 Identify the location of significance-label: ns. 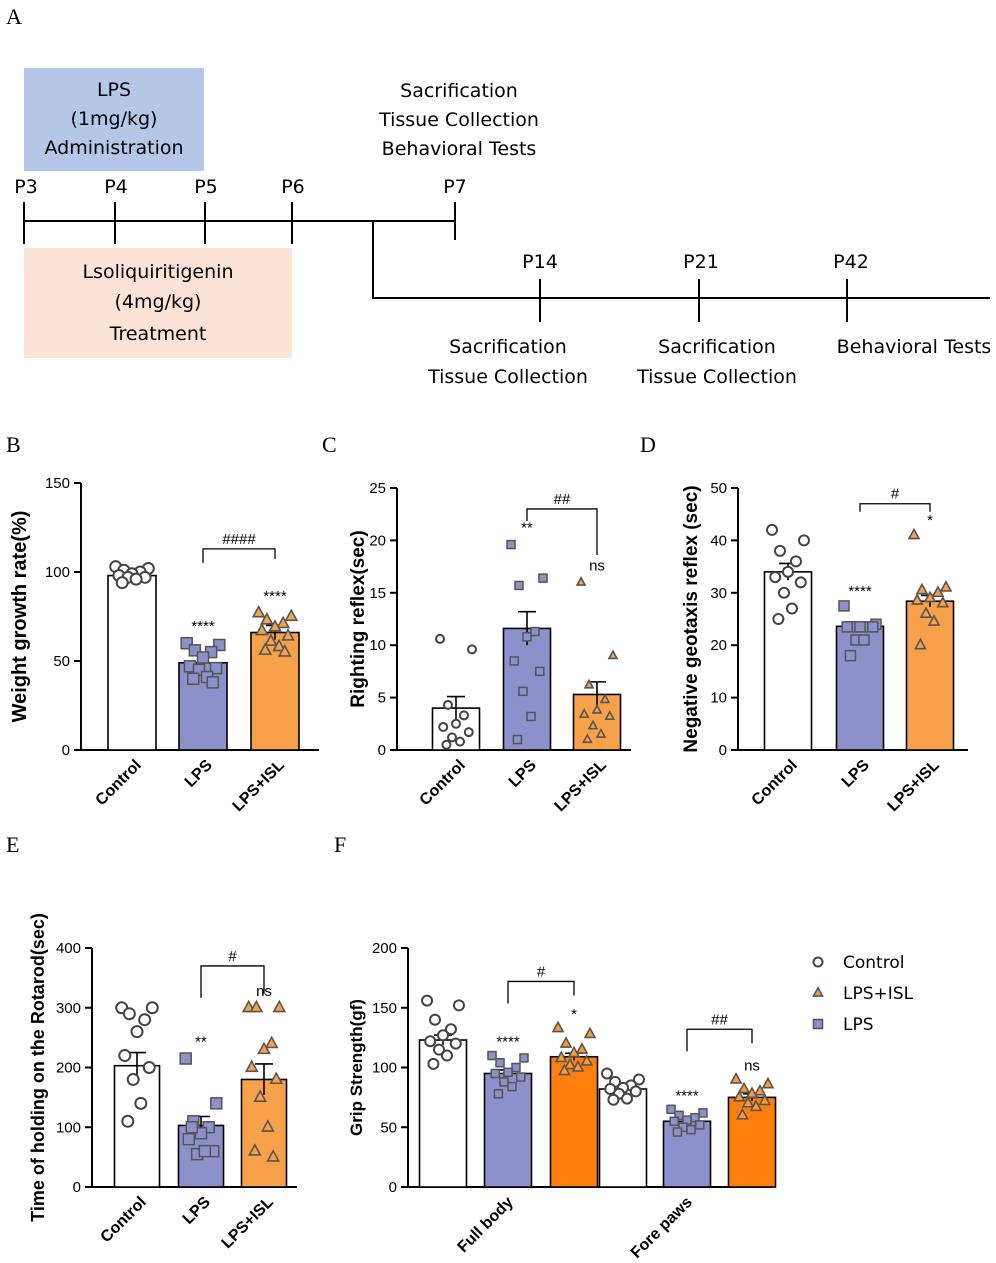
(752, 1065).